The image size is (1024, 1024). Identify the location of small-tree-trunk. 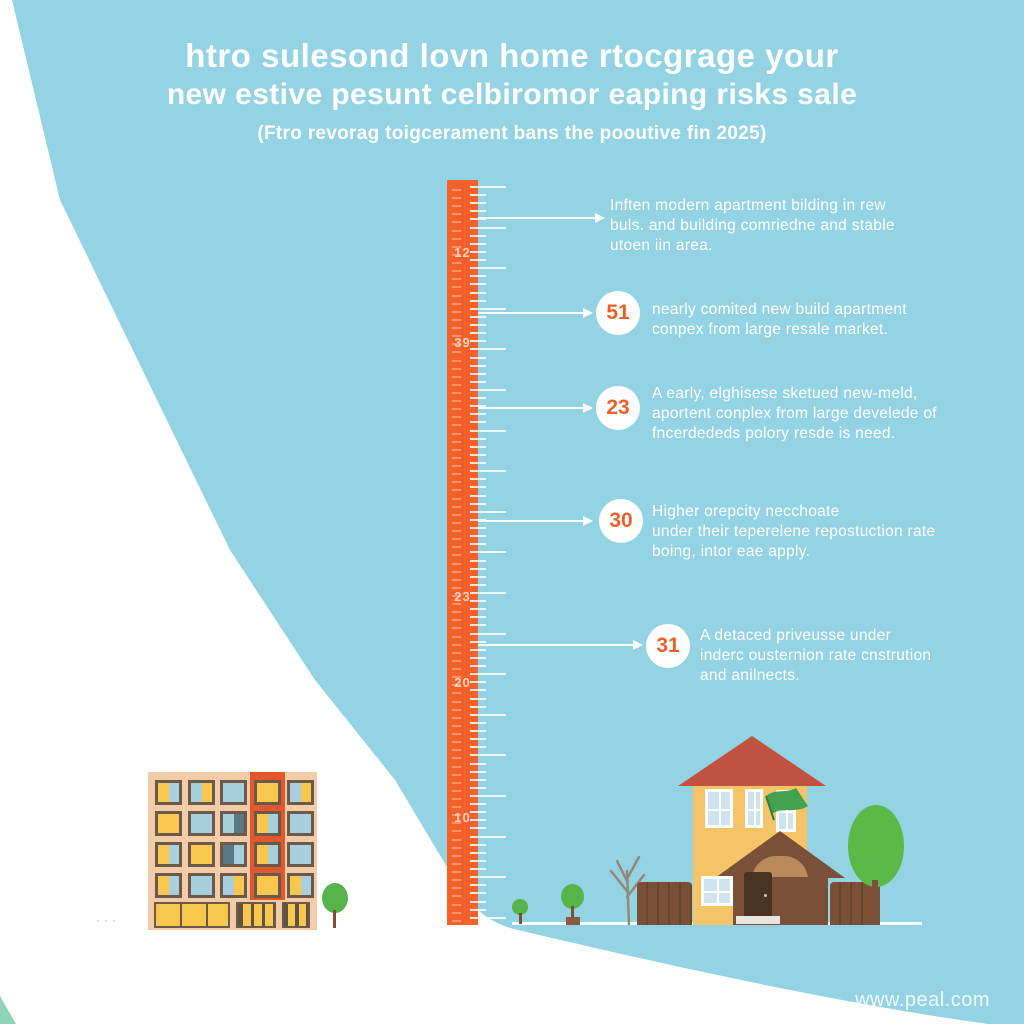
(572, 912).